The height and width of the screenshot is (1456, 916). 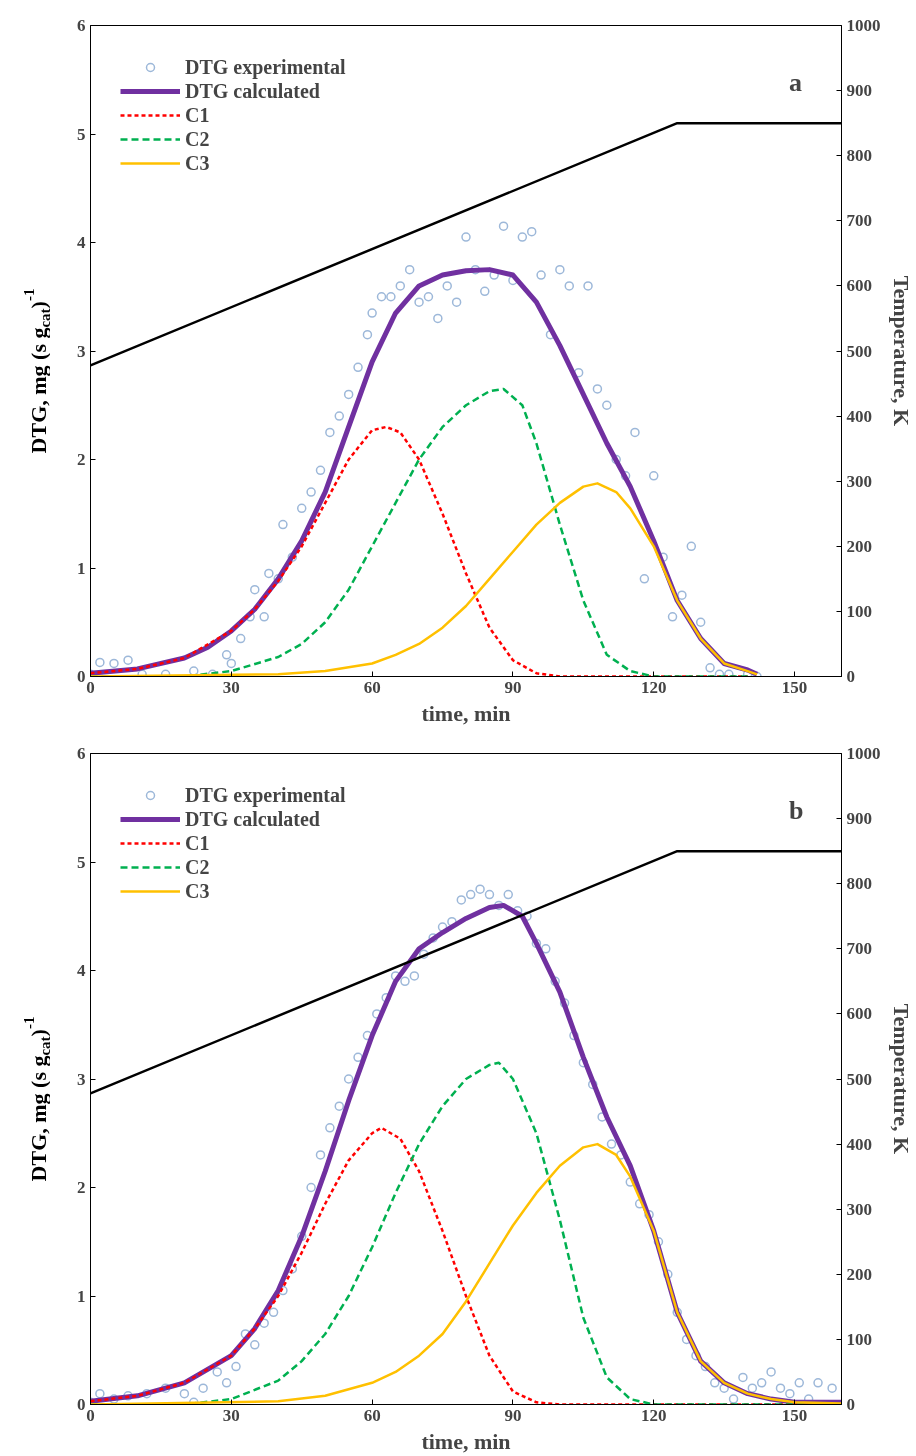 What do you see at coordinates (424, 579) in the screenshot?
I see `line-series` at bounding box center [424, 579].